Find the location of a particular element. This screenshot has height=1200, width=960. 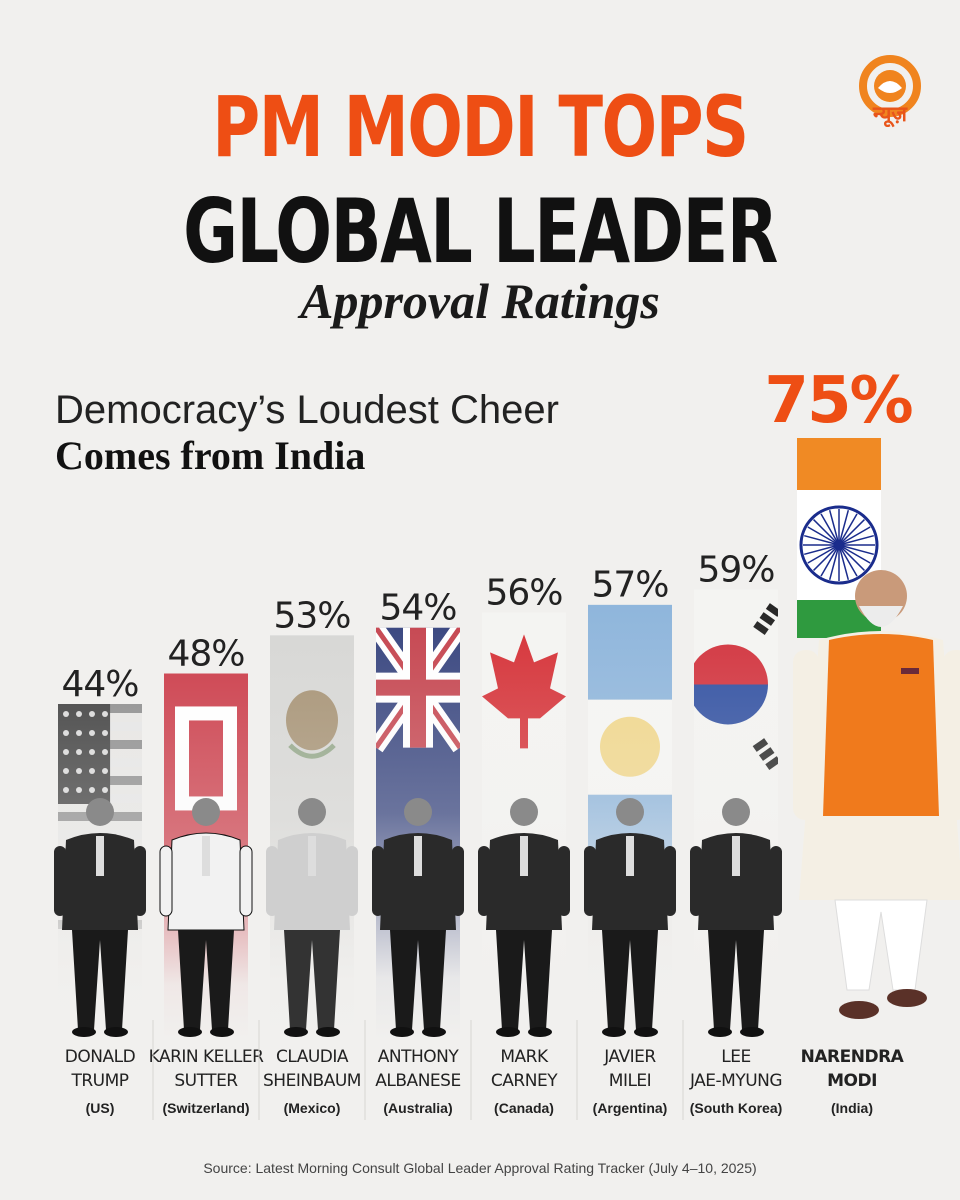

headline-line-1: PM MODI TOPS is located at coordinates (480, 127).